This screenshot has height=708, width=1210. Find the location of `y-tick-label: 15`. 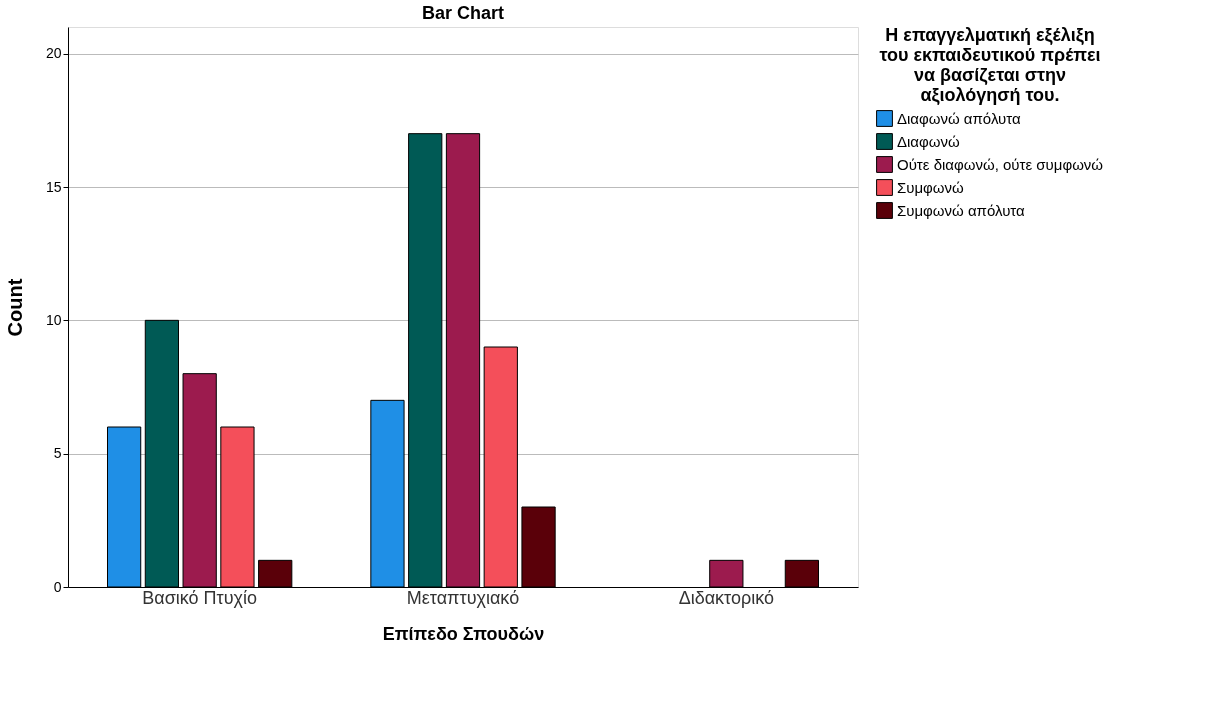

y-tick-label: 15 is located at coordinates (53, 186).